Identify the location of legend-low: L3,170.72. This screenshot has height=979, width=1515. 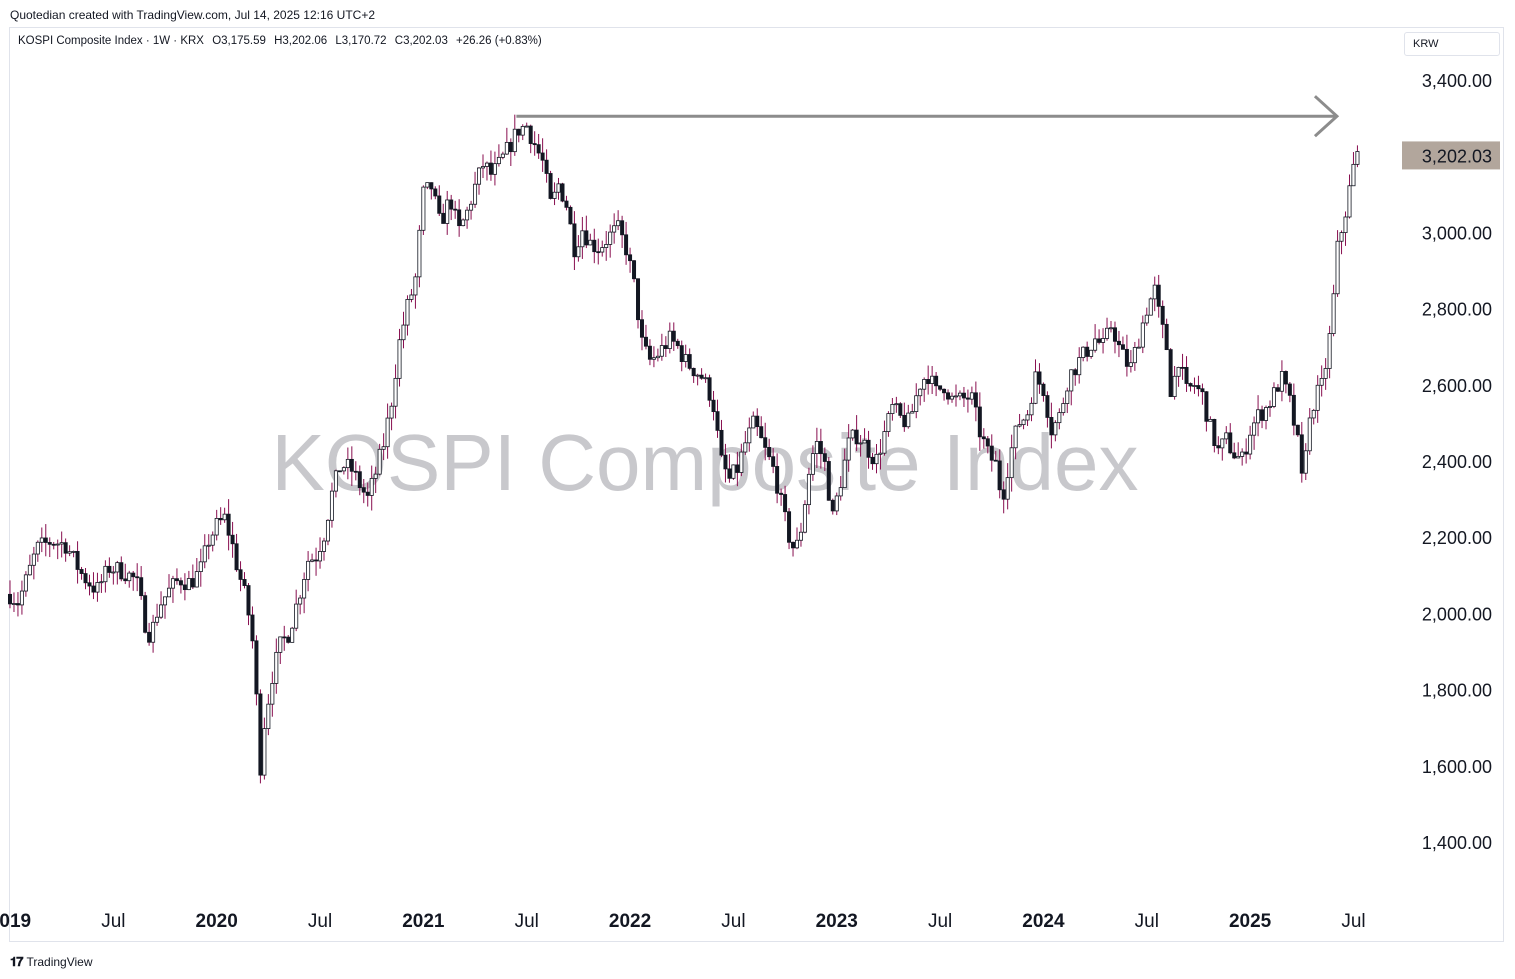
(361, 41).